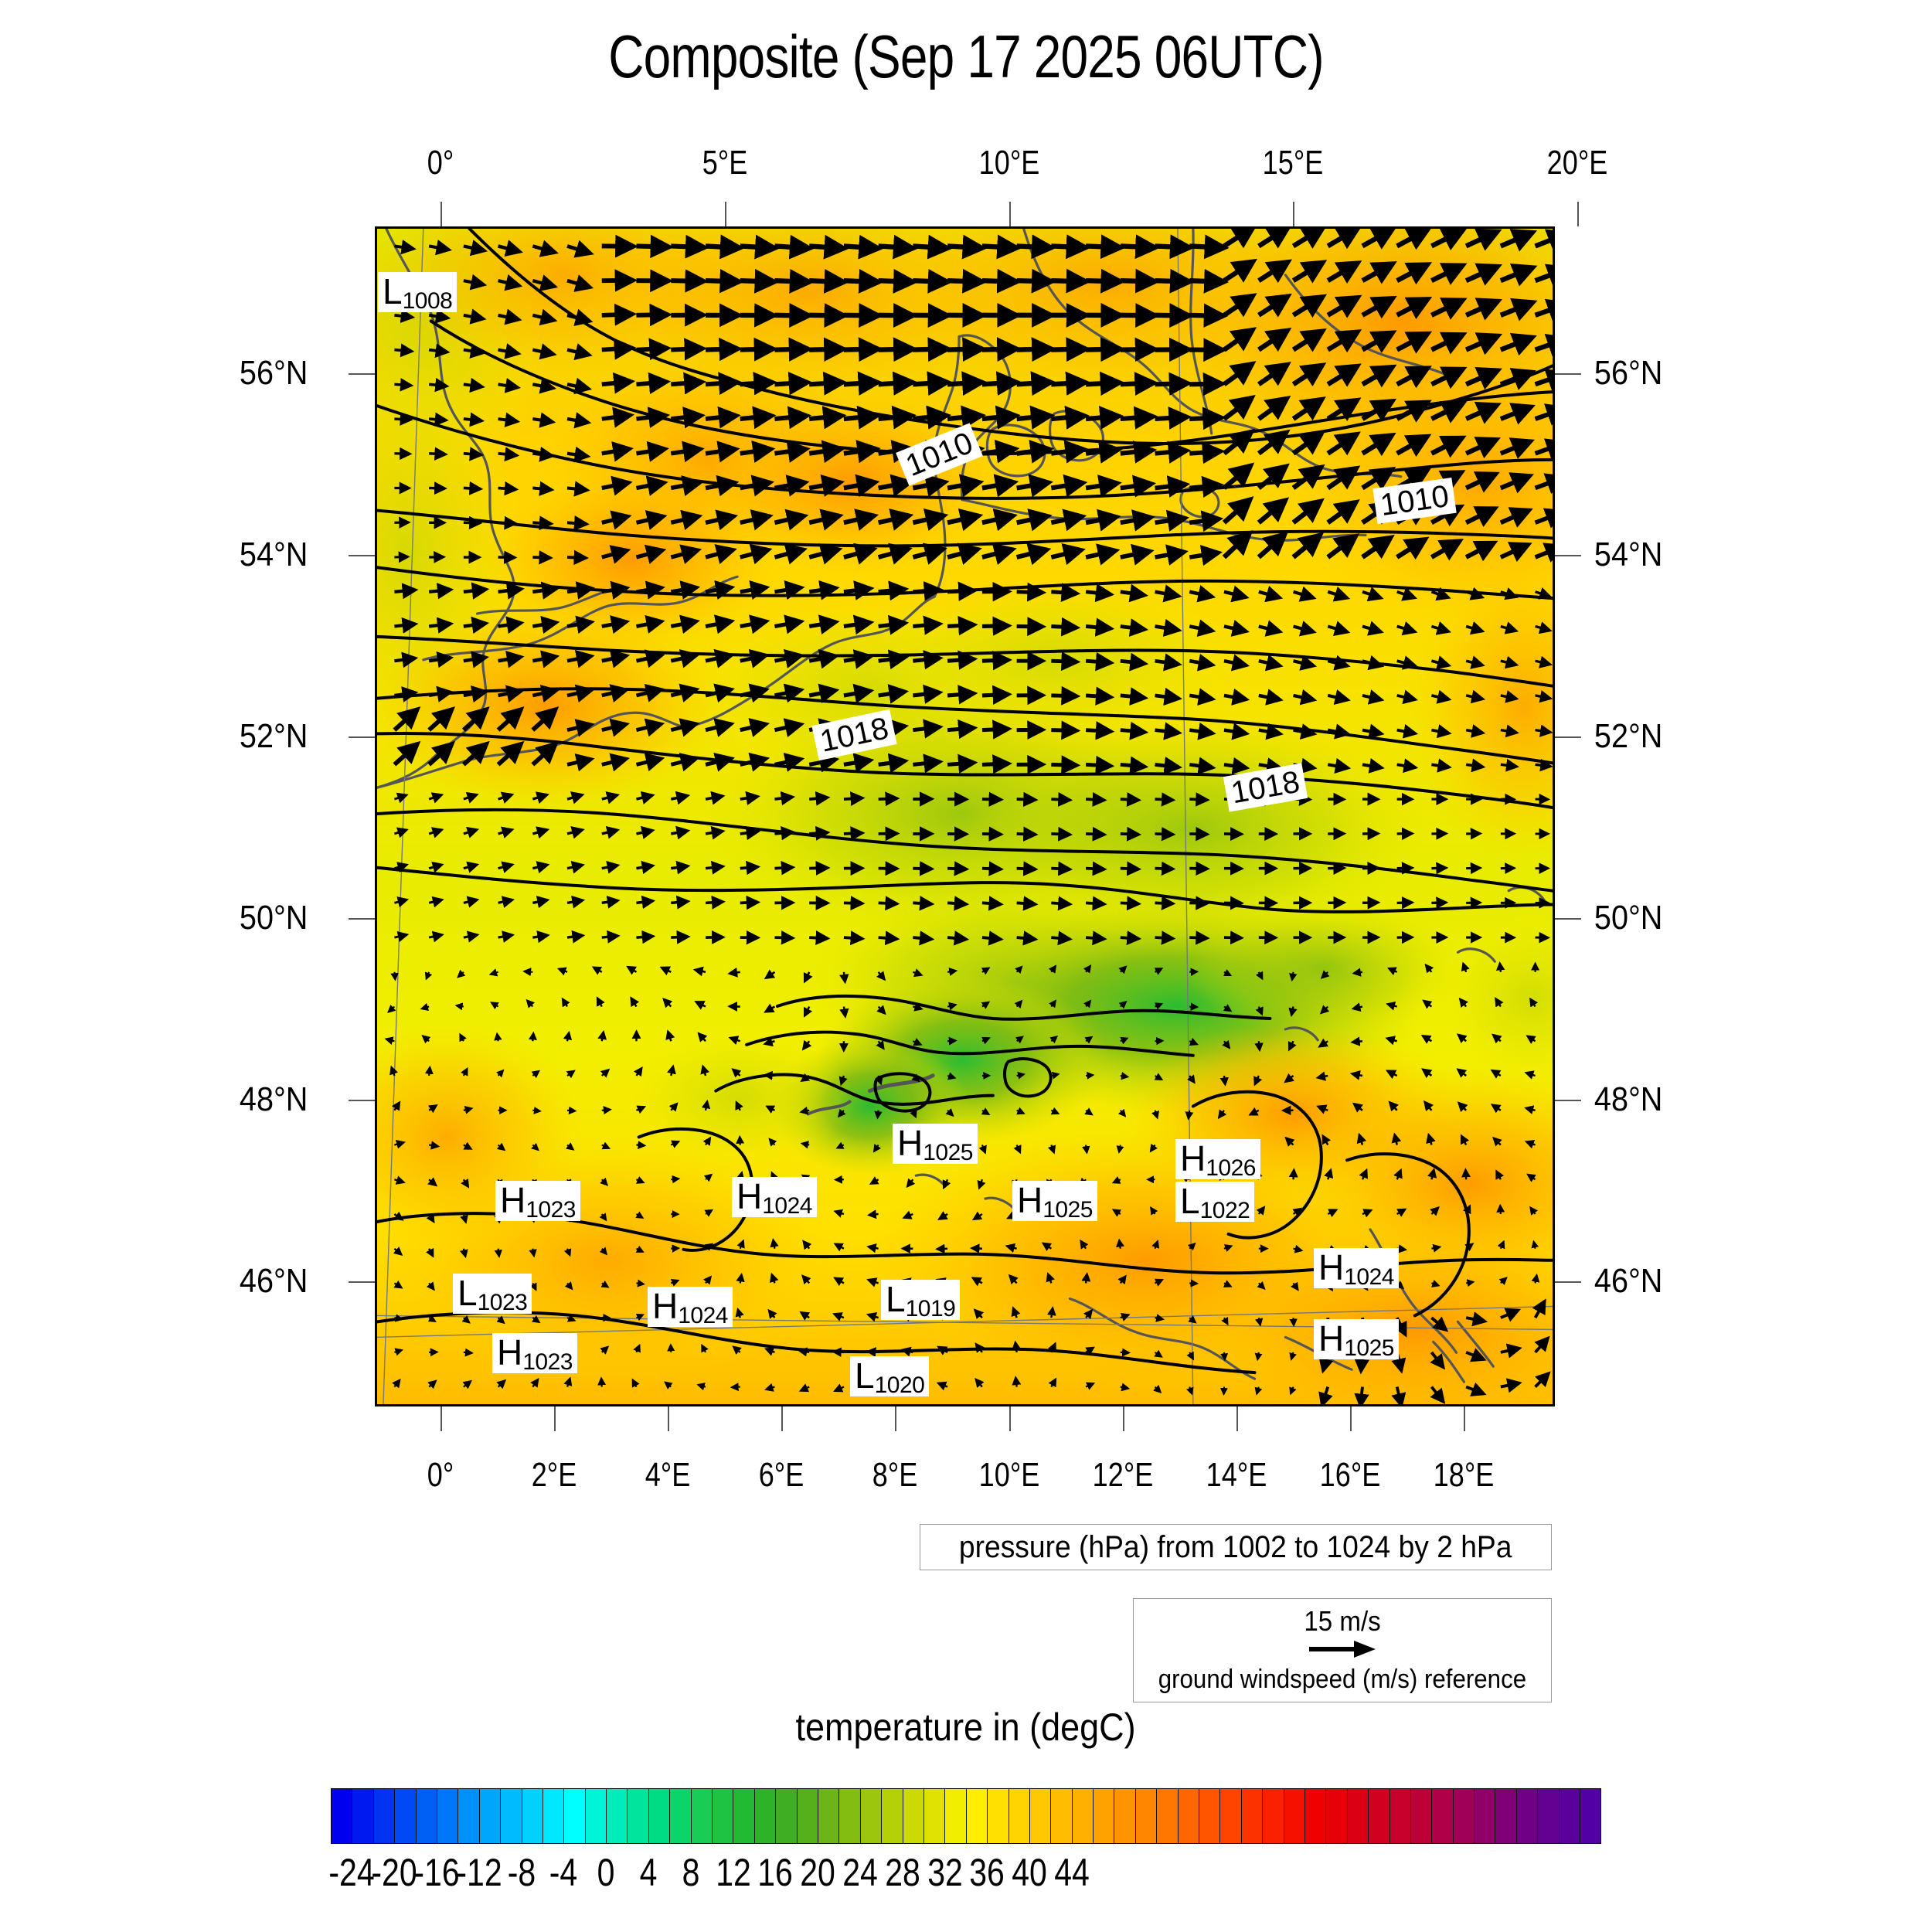  What do you see at coordinates (1577, 163) in the screenshot?
I see `top-lon-tick-4: 20°E` at bounding box center [1577, 163].